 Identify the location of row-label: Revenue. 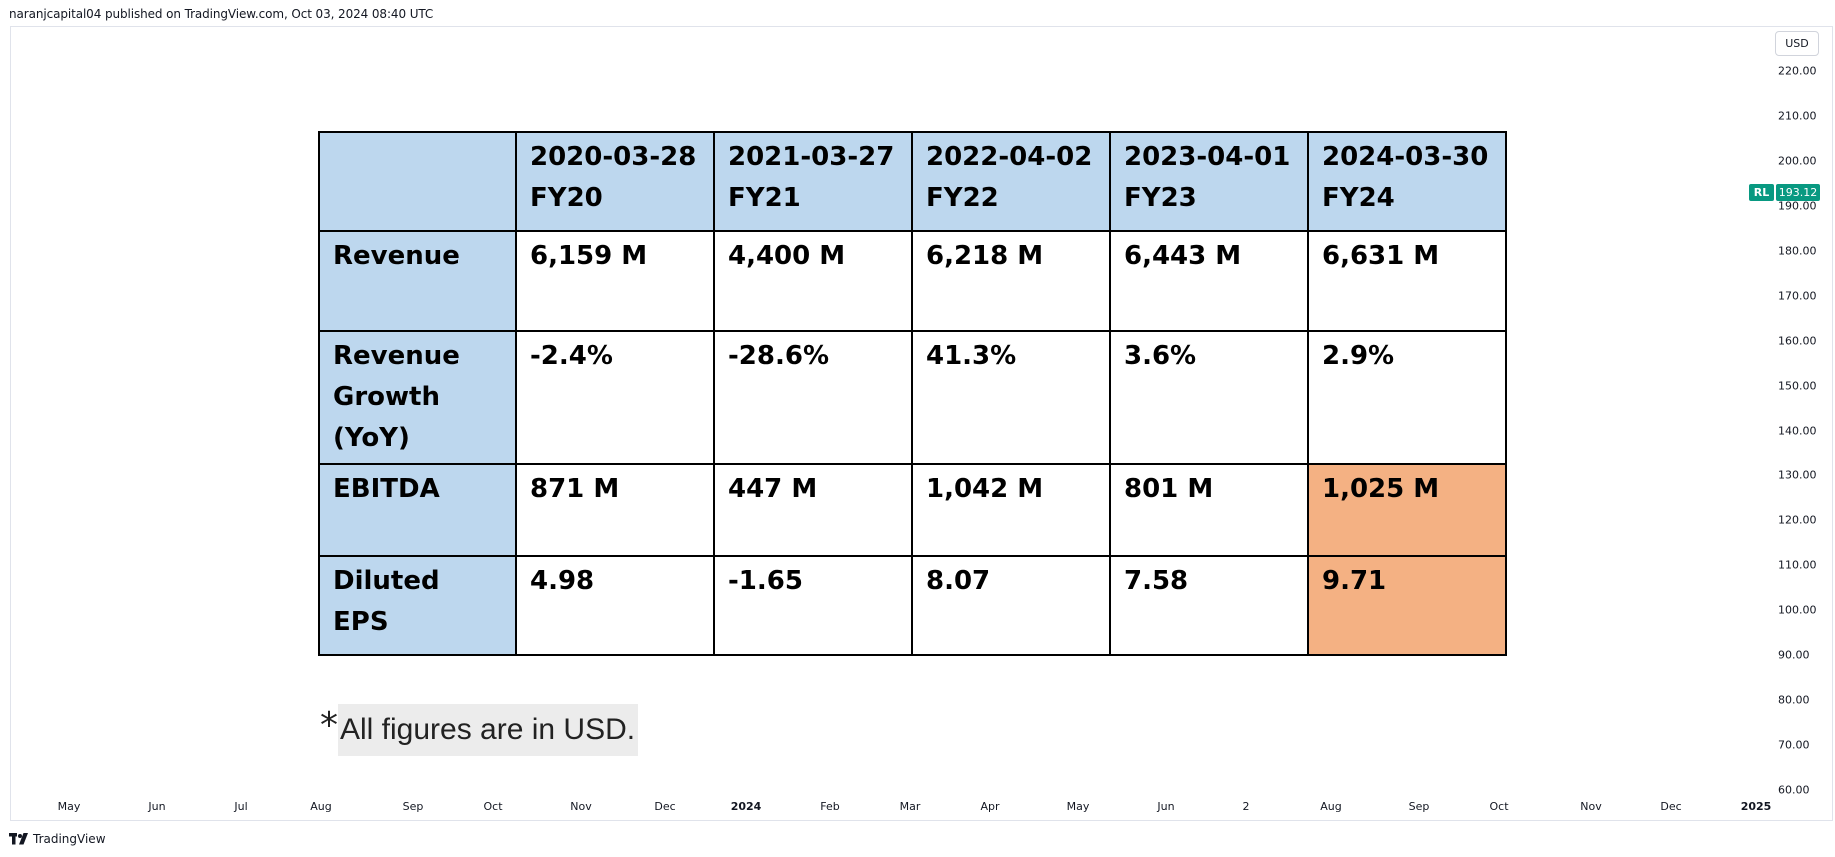
(417, 281).